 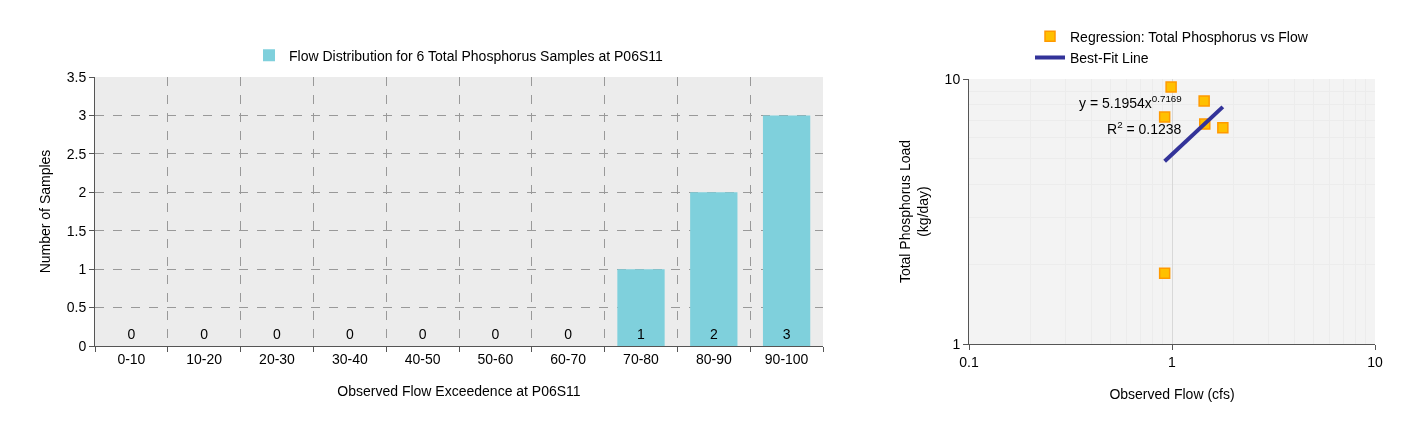 I want to click on y-tick-label: 0.5, so click(x=76, y=307).